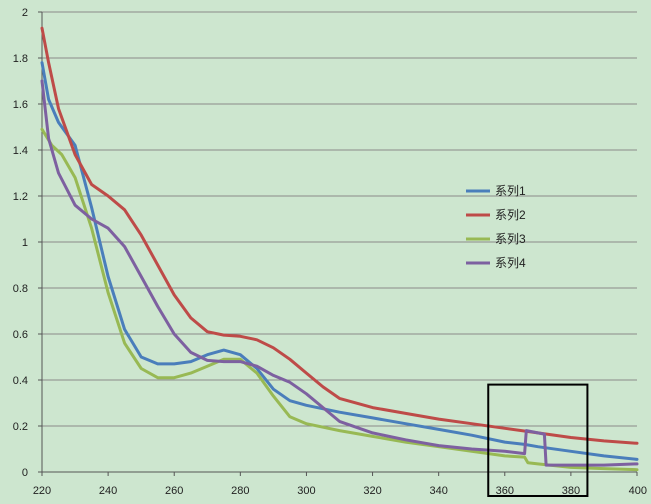  I want to click on legend: 系列1 系列2 系列3 系列4, so click(496, 227).